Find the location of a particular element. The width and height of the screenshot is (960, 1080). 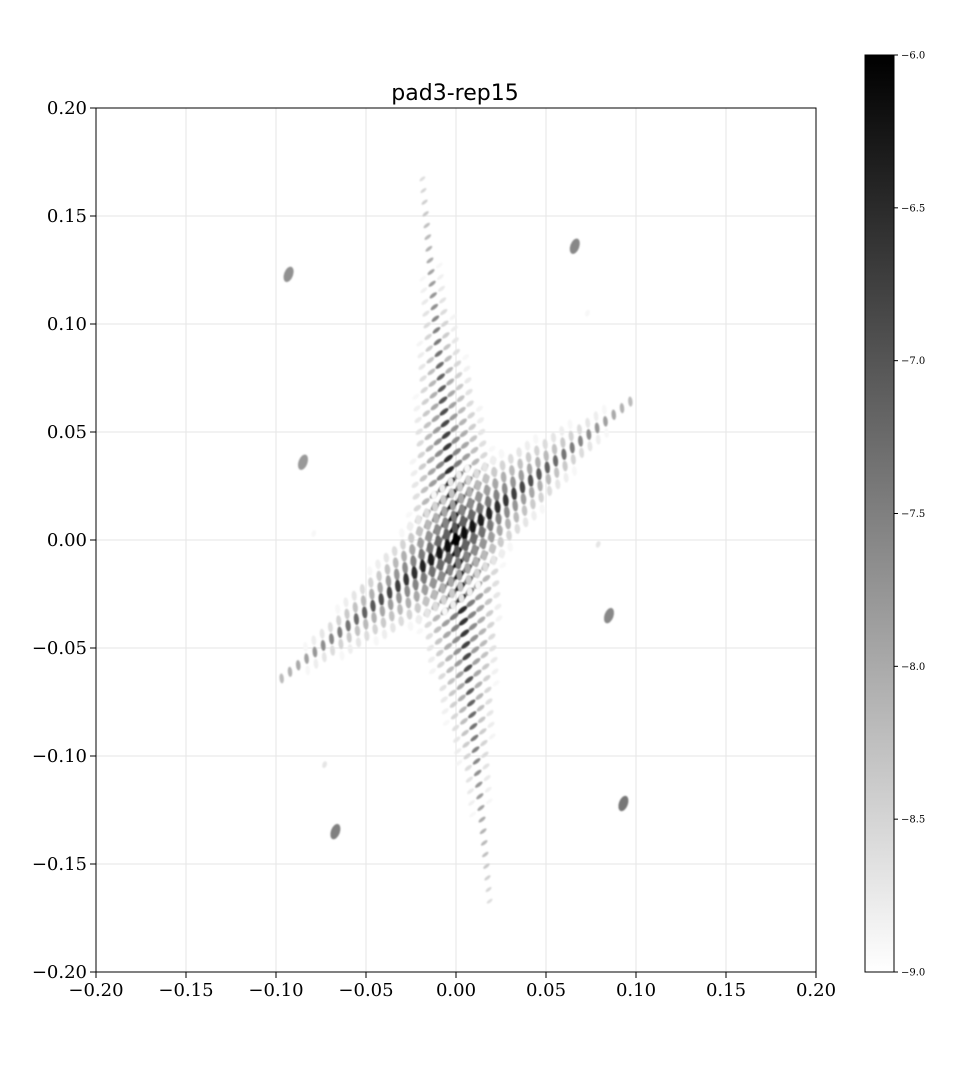

x-axis-ticks: −0.20 −0.15 −0.10 −0.05 0.00 0.05 0.10 0.15 0.20 is located at coordinates (452, 986).